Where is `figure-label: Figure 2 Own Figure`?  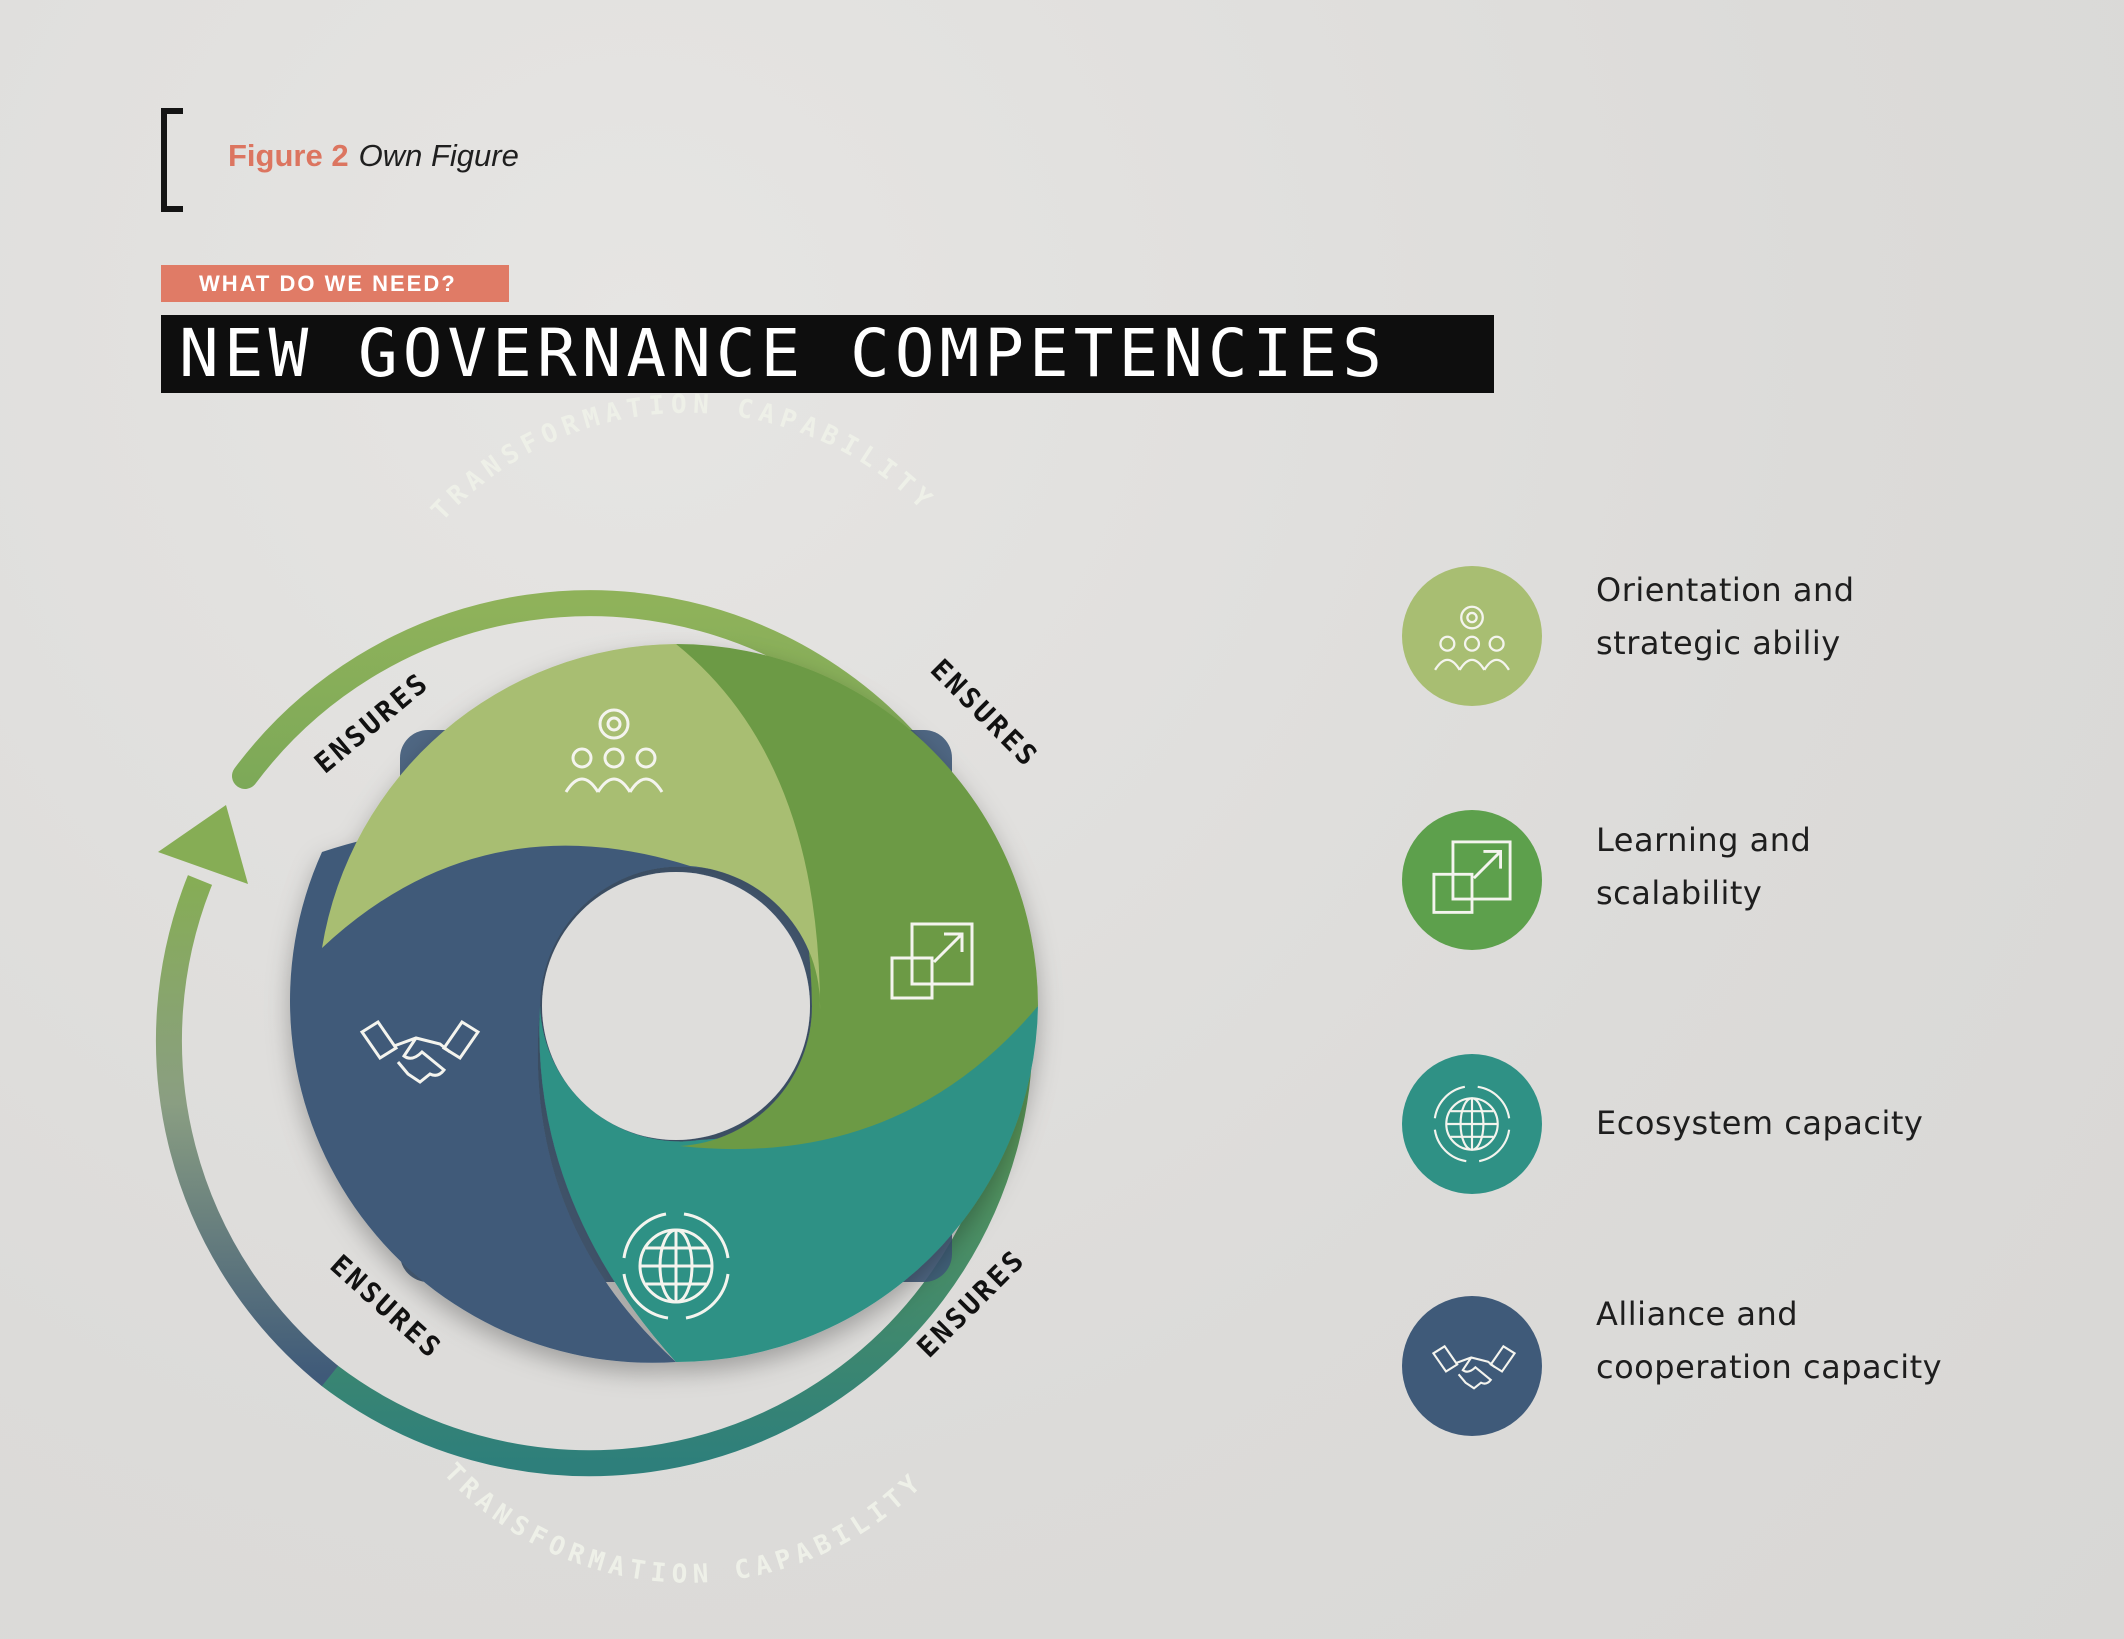 figure-label: Figure 2 Own Figure is located at coordinates (373, 156).